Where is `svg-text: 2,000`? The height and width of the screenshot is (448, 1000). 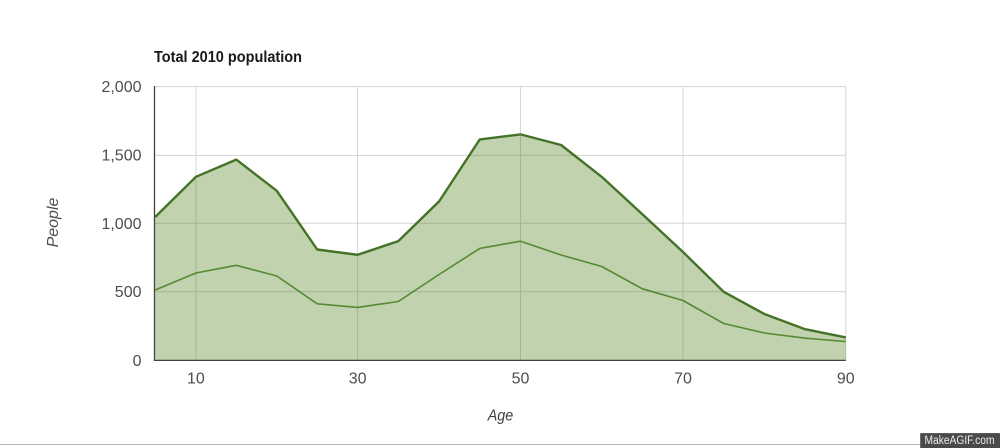
svg-text: 2,000 is located at coordinates (121, 87).